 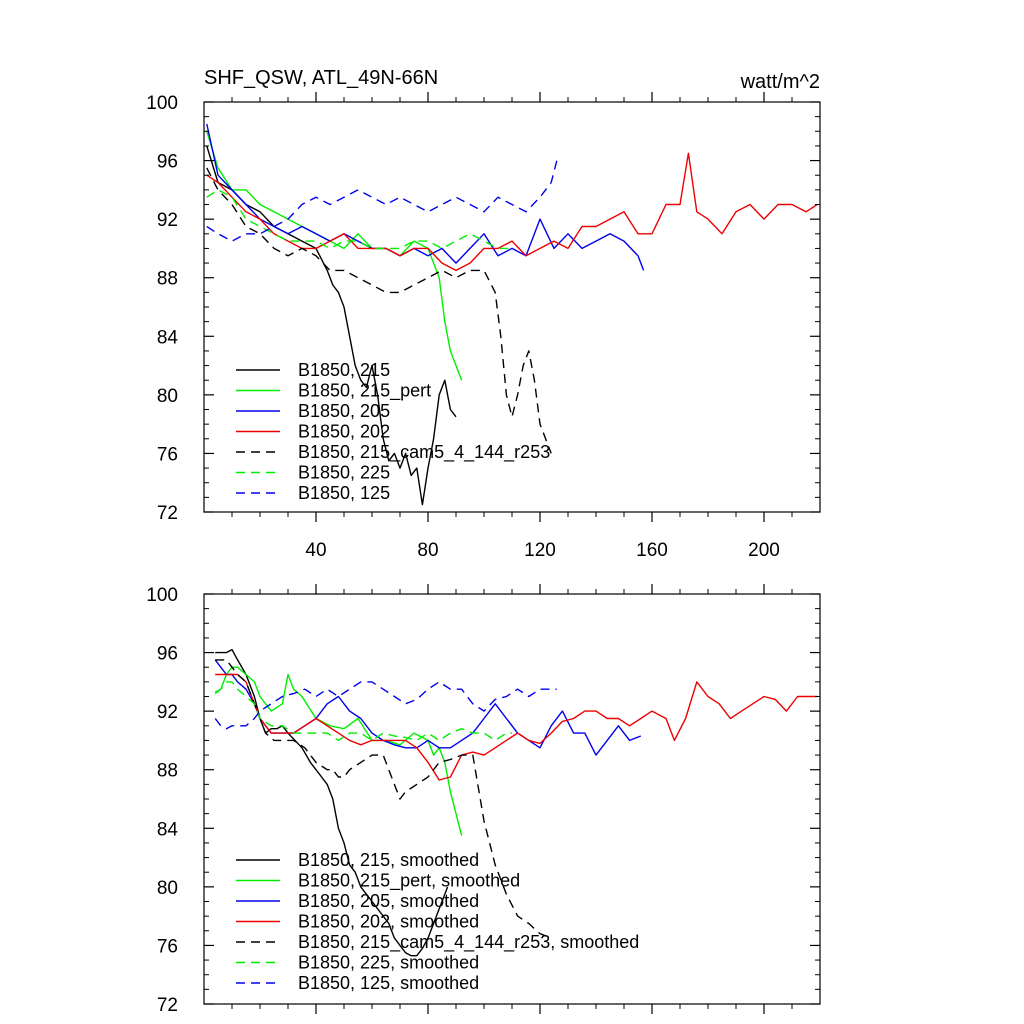 I want to click on legend-label: B1850, 215, smoothed, so click(x=388, y=860).